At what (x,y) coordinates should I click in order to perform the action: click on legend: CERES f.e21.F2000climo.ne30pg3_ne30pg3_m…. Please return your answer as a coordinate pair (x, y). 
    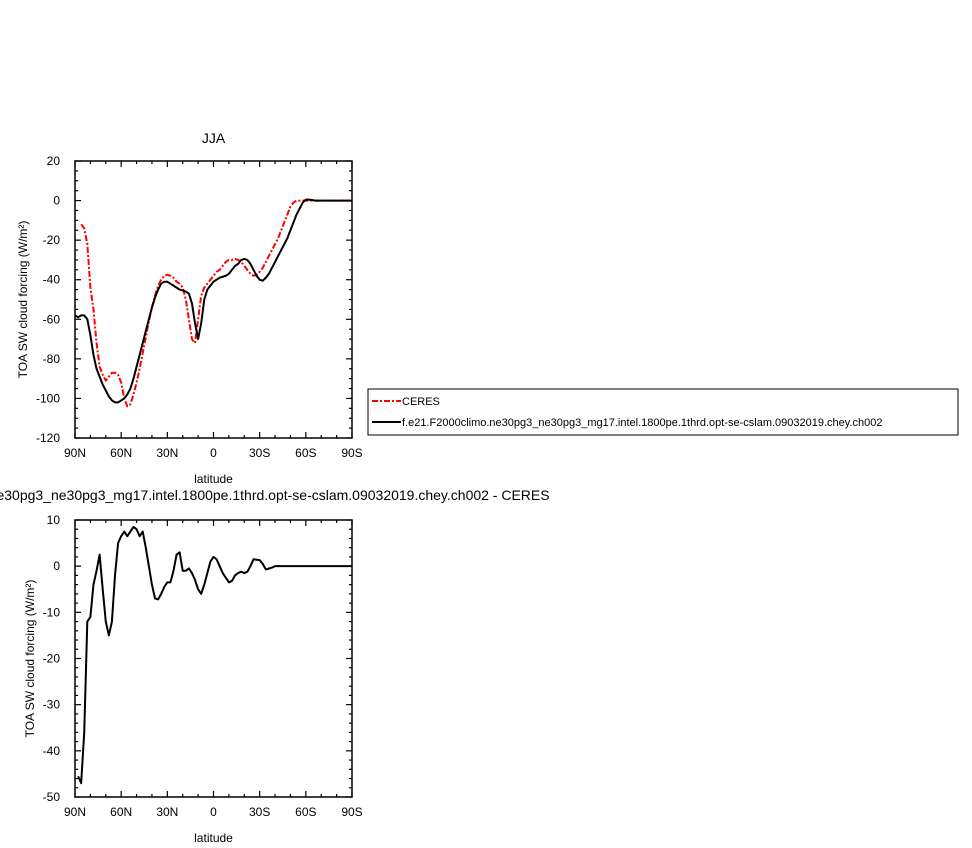
    Looking at the image, I should click on (663, 412).